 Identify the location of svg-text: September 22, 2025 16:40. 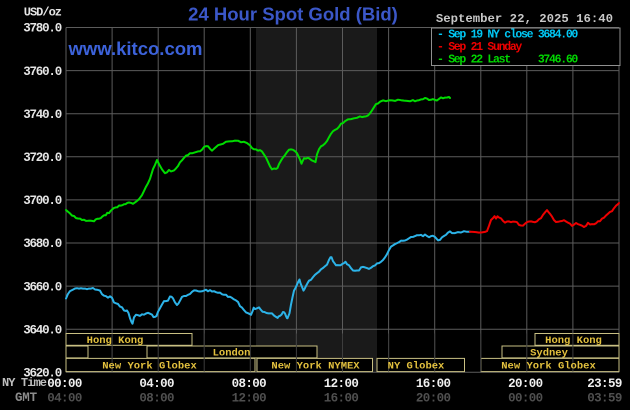
(524, 19).